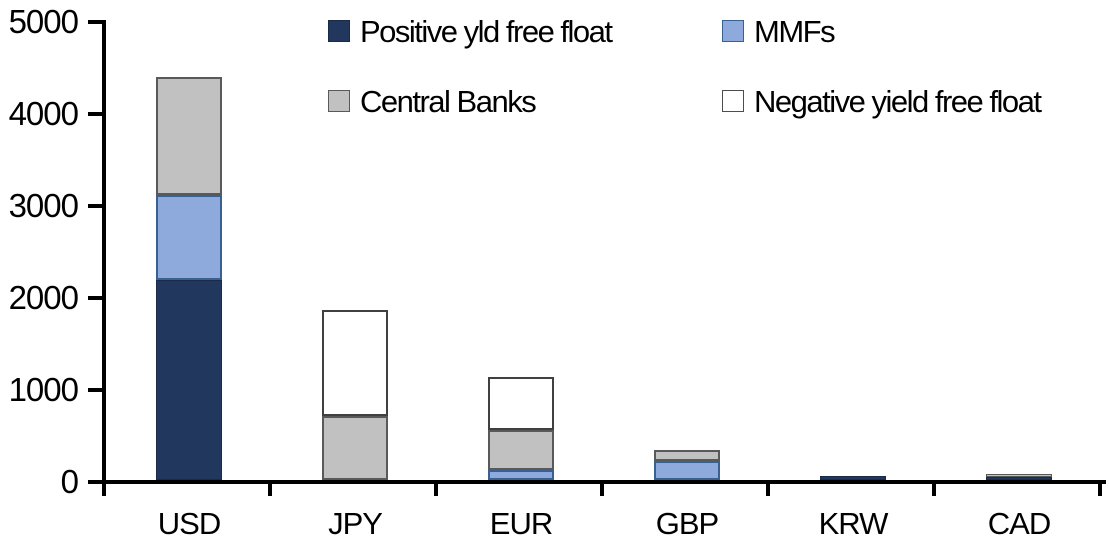 This screenshot has height=556, width=1109. Describe the element at coordinates (43, 21) in the screenshot. I see `y-tick-label-5000: 5000` at that location.